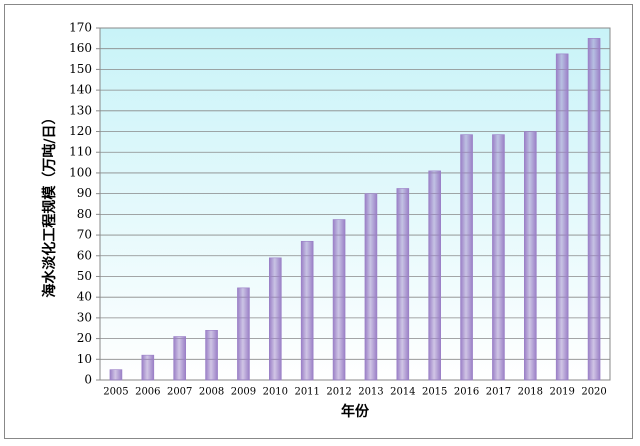  What do you see at coordinates (498, 392) in the screenshot?
I see `x-tick-label: 2017` at bounding box center [498, 392].